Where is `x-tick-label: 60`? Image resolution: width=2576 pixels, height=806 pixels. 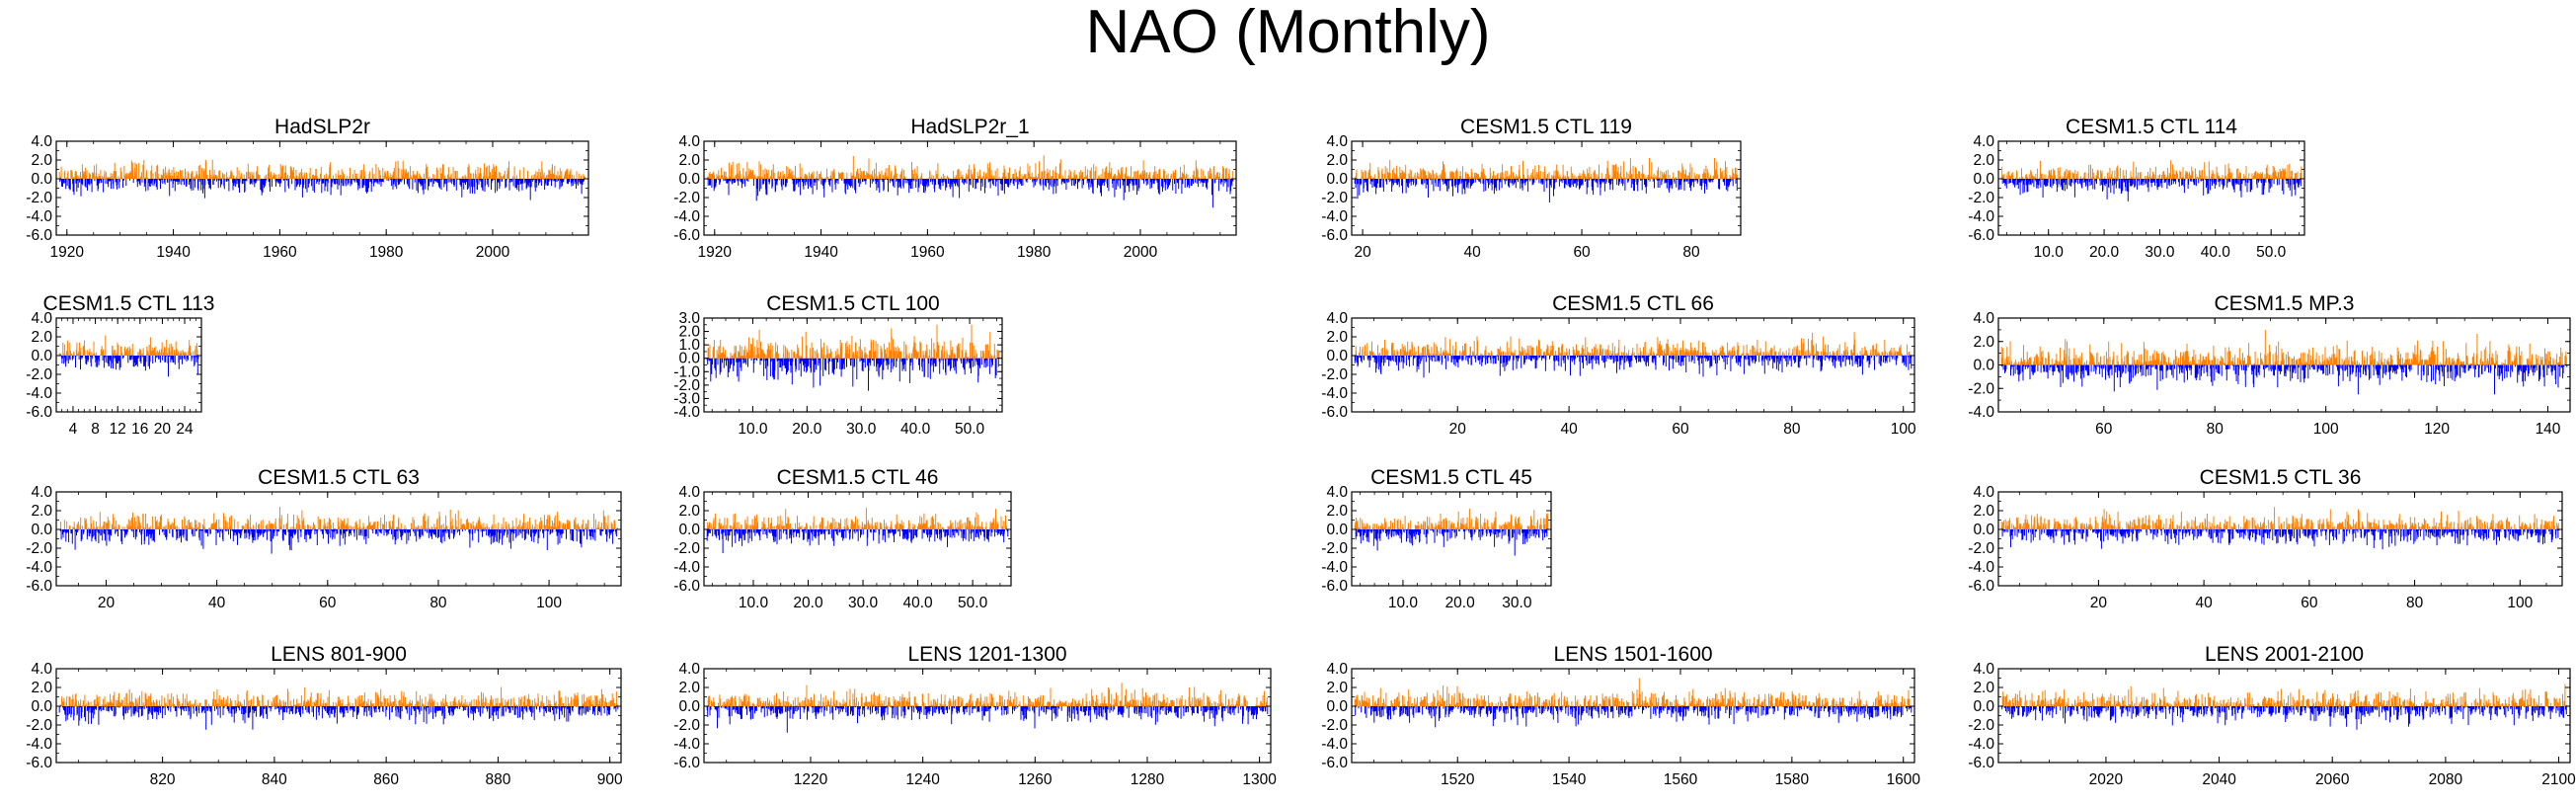 x-tick-label: 60 is located at coordinates (2309, 603).